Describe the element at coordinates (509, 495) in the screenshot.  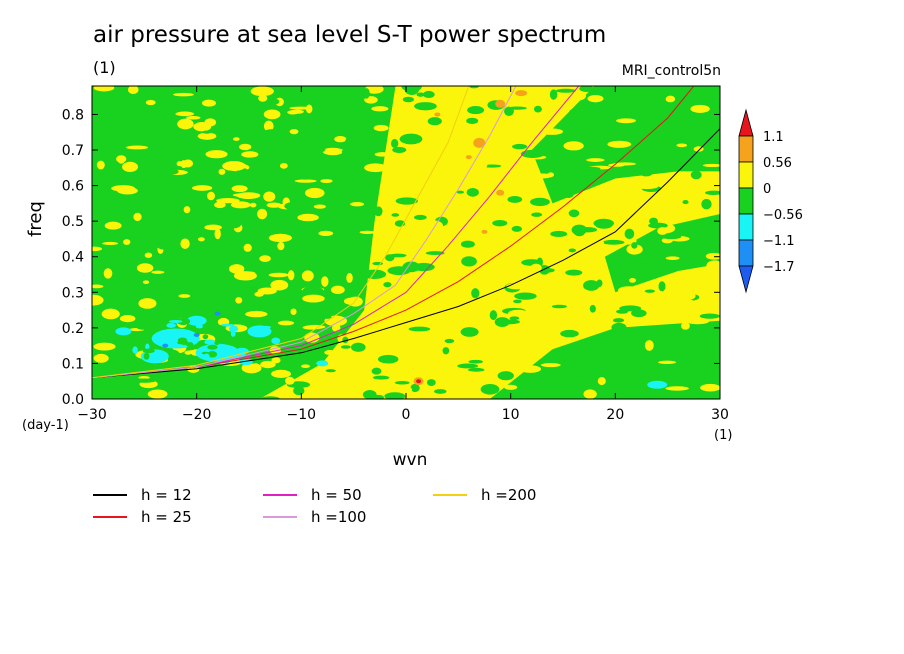
I see `legend-label: h =200` at that location.